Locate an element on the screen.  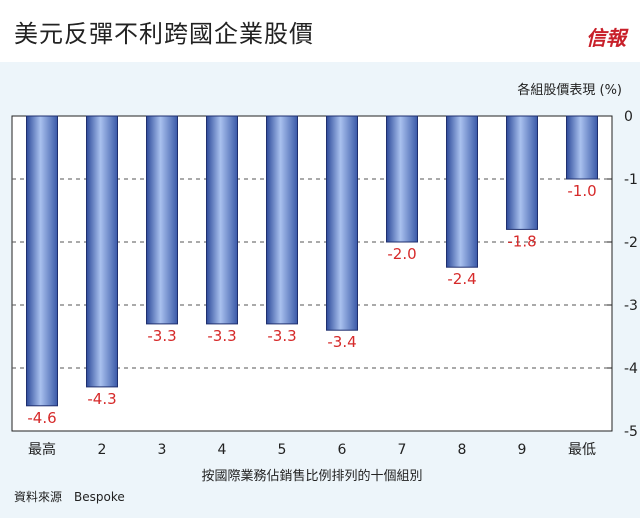
y-axis-label: 各組股價表現 (%) is located at coordinates (569, 90).